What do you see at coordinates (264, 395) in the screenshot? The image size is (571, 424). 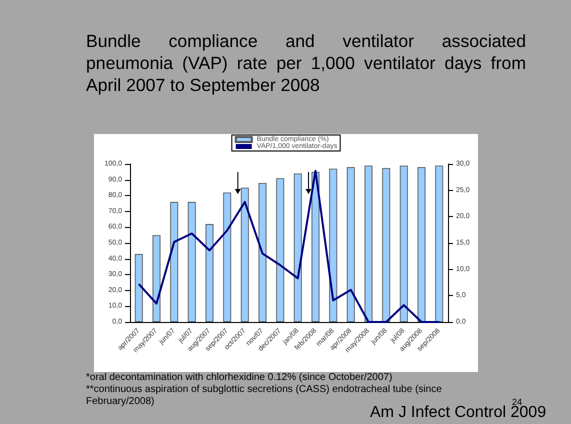 I see `text: **continuous aspiration of subglottic secretions (CASS) endotracheal tube (since February/2008)` at bounding box center [264, 395].